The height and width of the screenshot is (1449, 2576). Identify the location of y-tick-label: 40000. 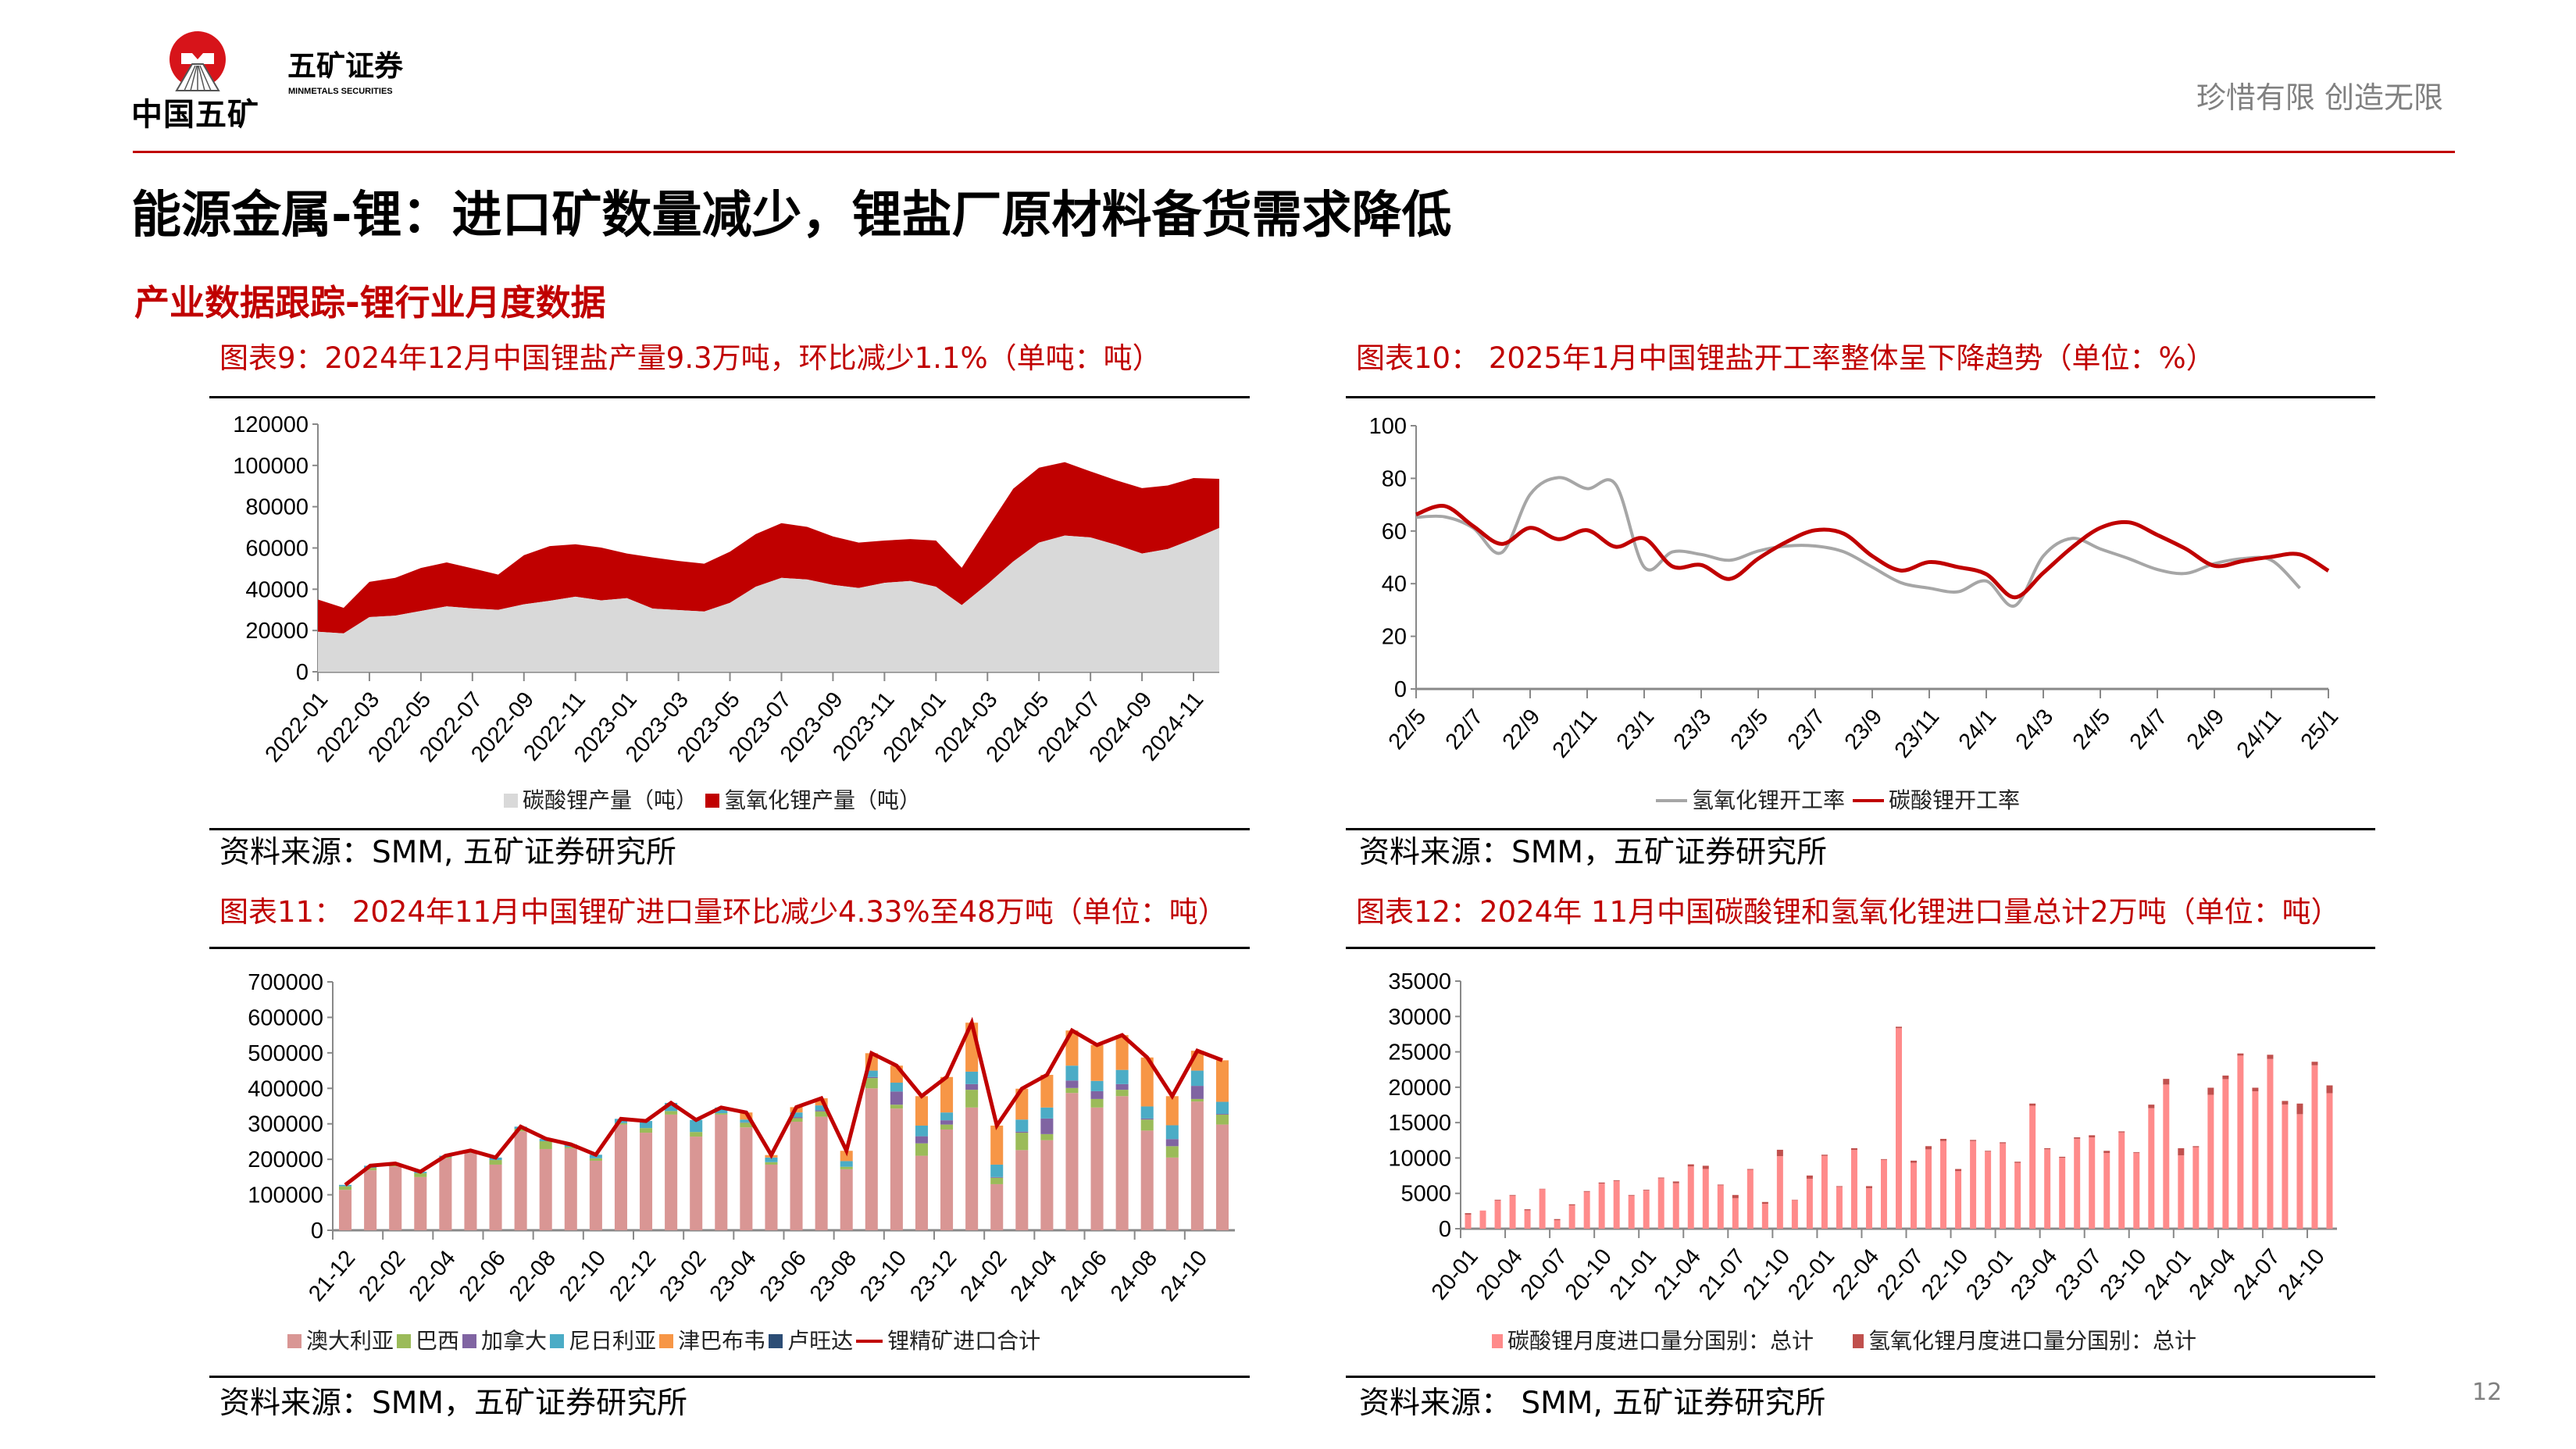
(277, 589).